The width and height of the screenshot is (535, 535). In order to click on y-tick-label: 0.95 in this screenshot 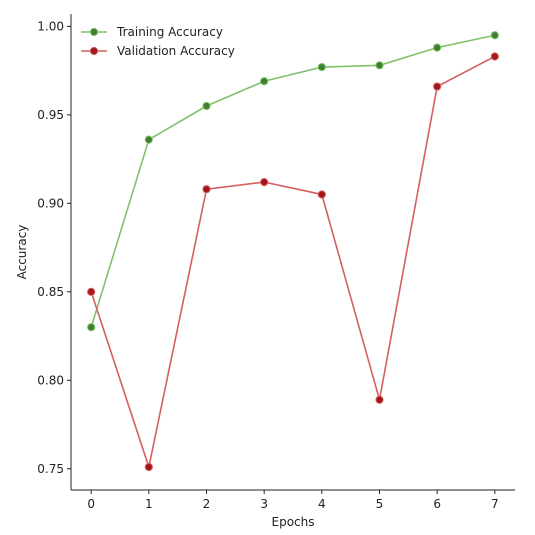, I will do `click(50, 115)`.